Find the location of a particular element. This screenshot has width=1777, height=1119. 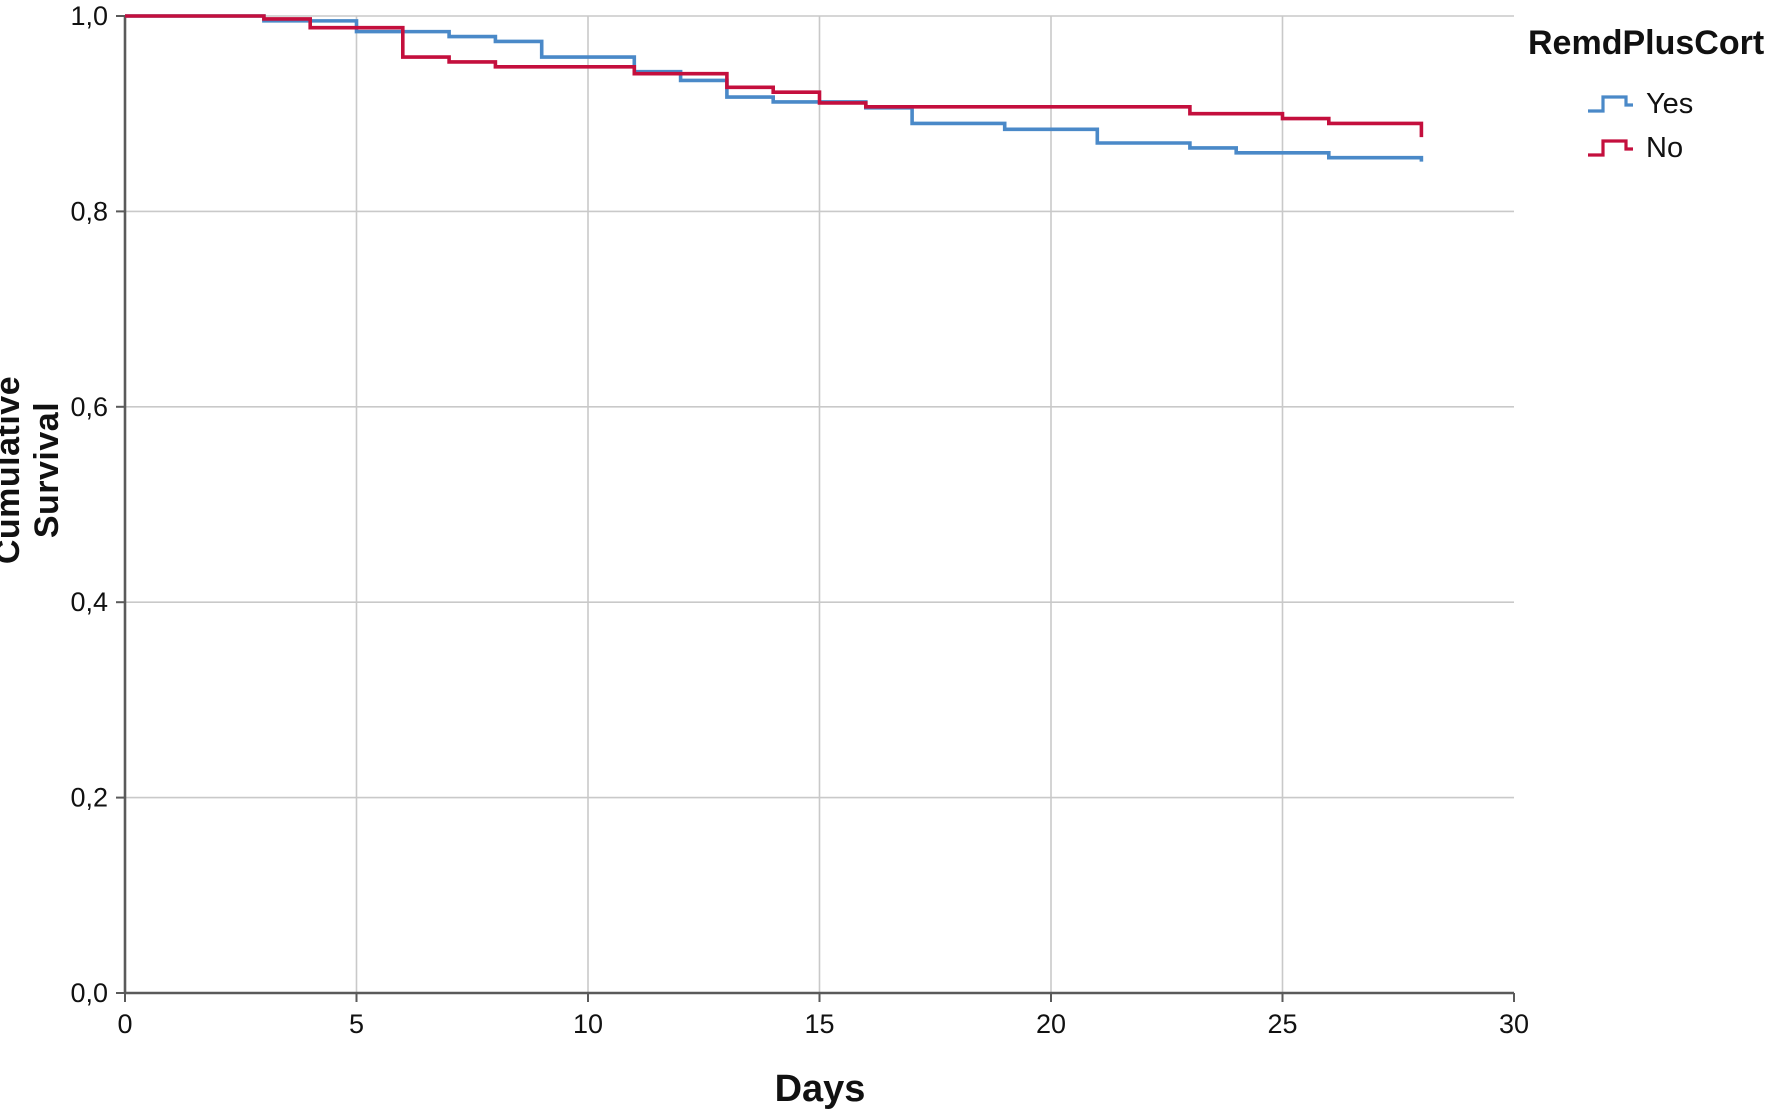

x-tick-label-10: 10 is located at coordinates (588, 1024).